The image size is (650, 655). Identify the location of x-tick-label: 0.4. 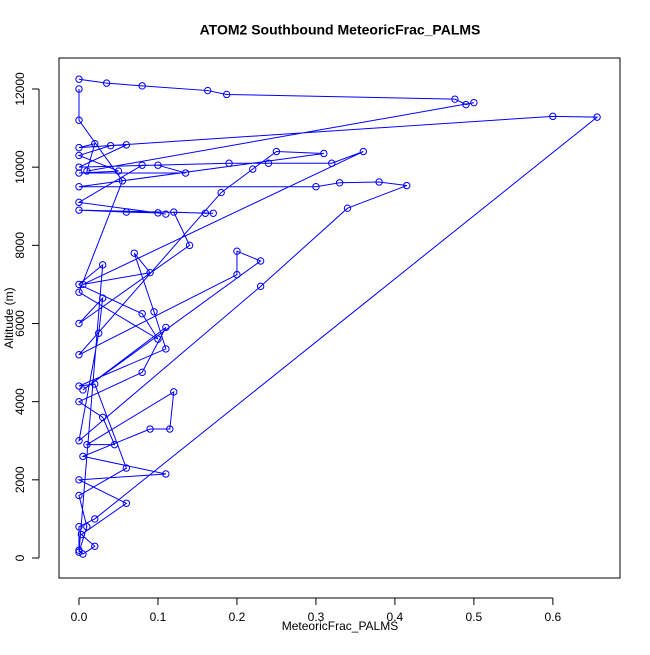
(395, 617).